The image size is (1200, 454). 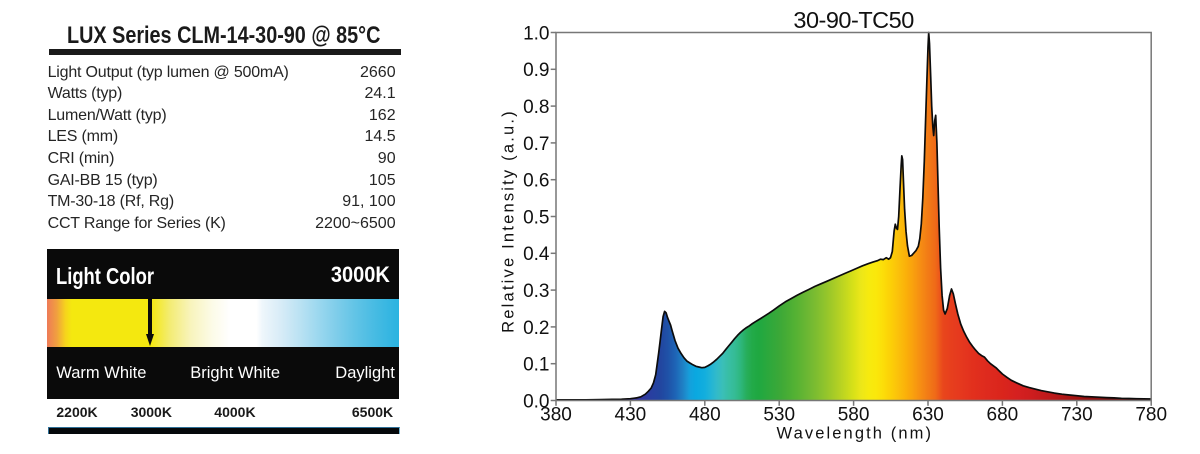 I want to click on svg-text: Relative Intensity (a.u.), so click(x=509, y=221).